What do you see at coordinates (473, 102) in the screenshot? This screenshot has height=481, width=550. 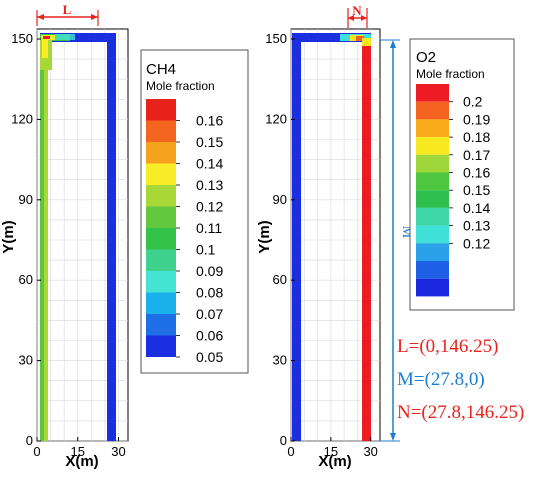 I see `legend-level-label: 0.2` at bounding box center [473, 102].